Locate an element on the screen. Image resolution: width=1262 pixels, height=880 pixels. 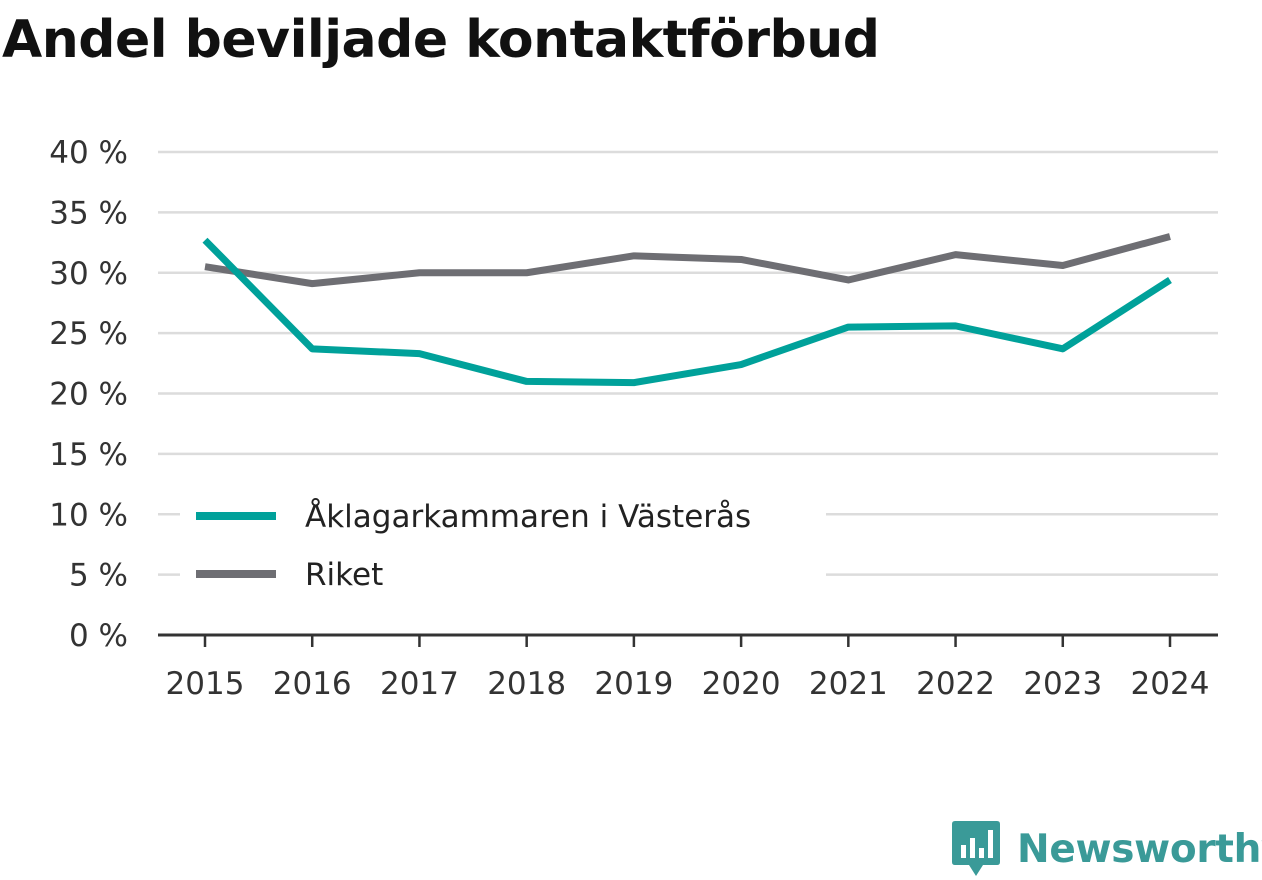
y-tick-label: 25 % is located at coordinates (88, 334).